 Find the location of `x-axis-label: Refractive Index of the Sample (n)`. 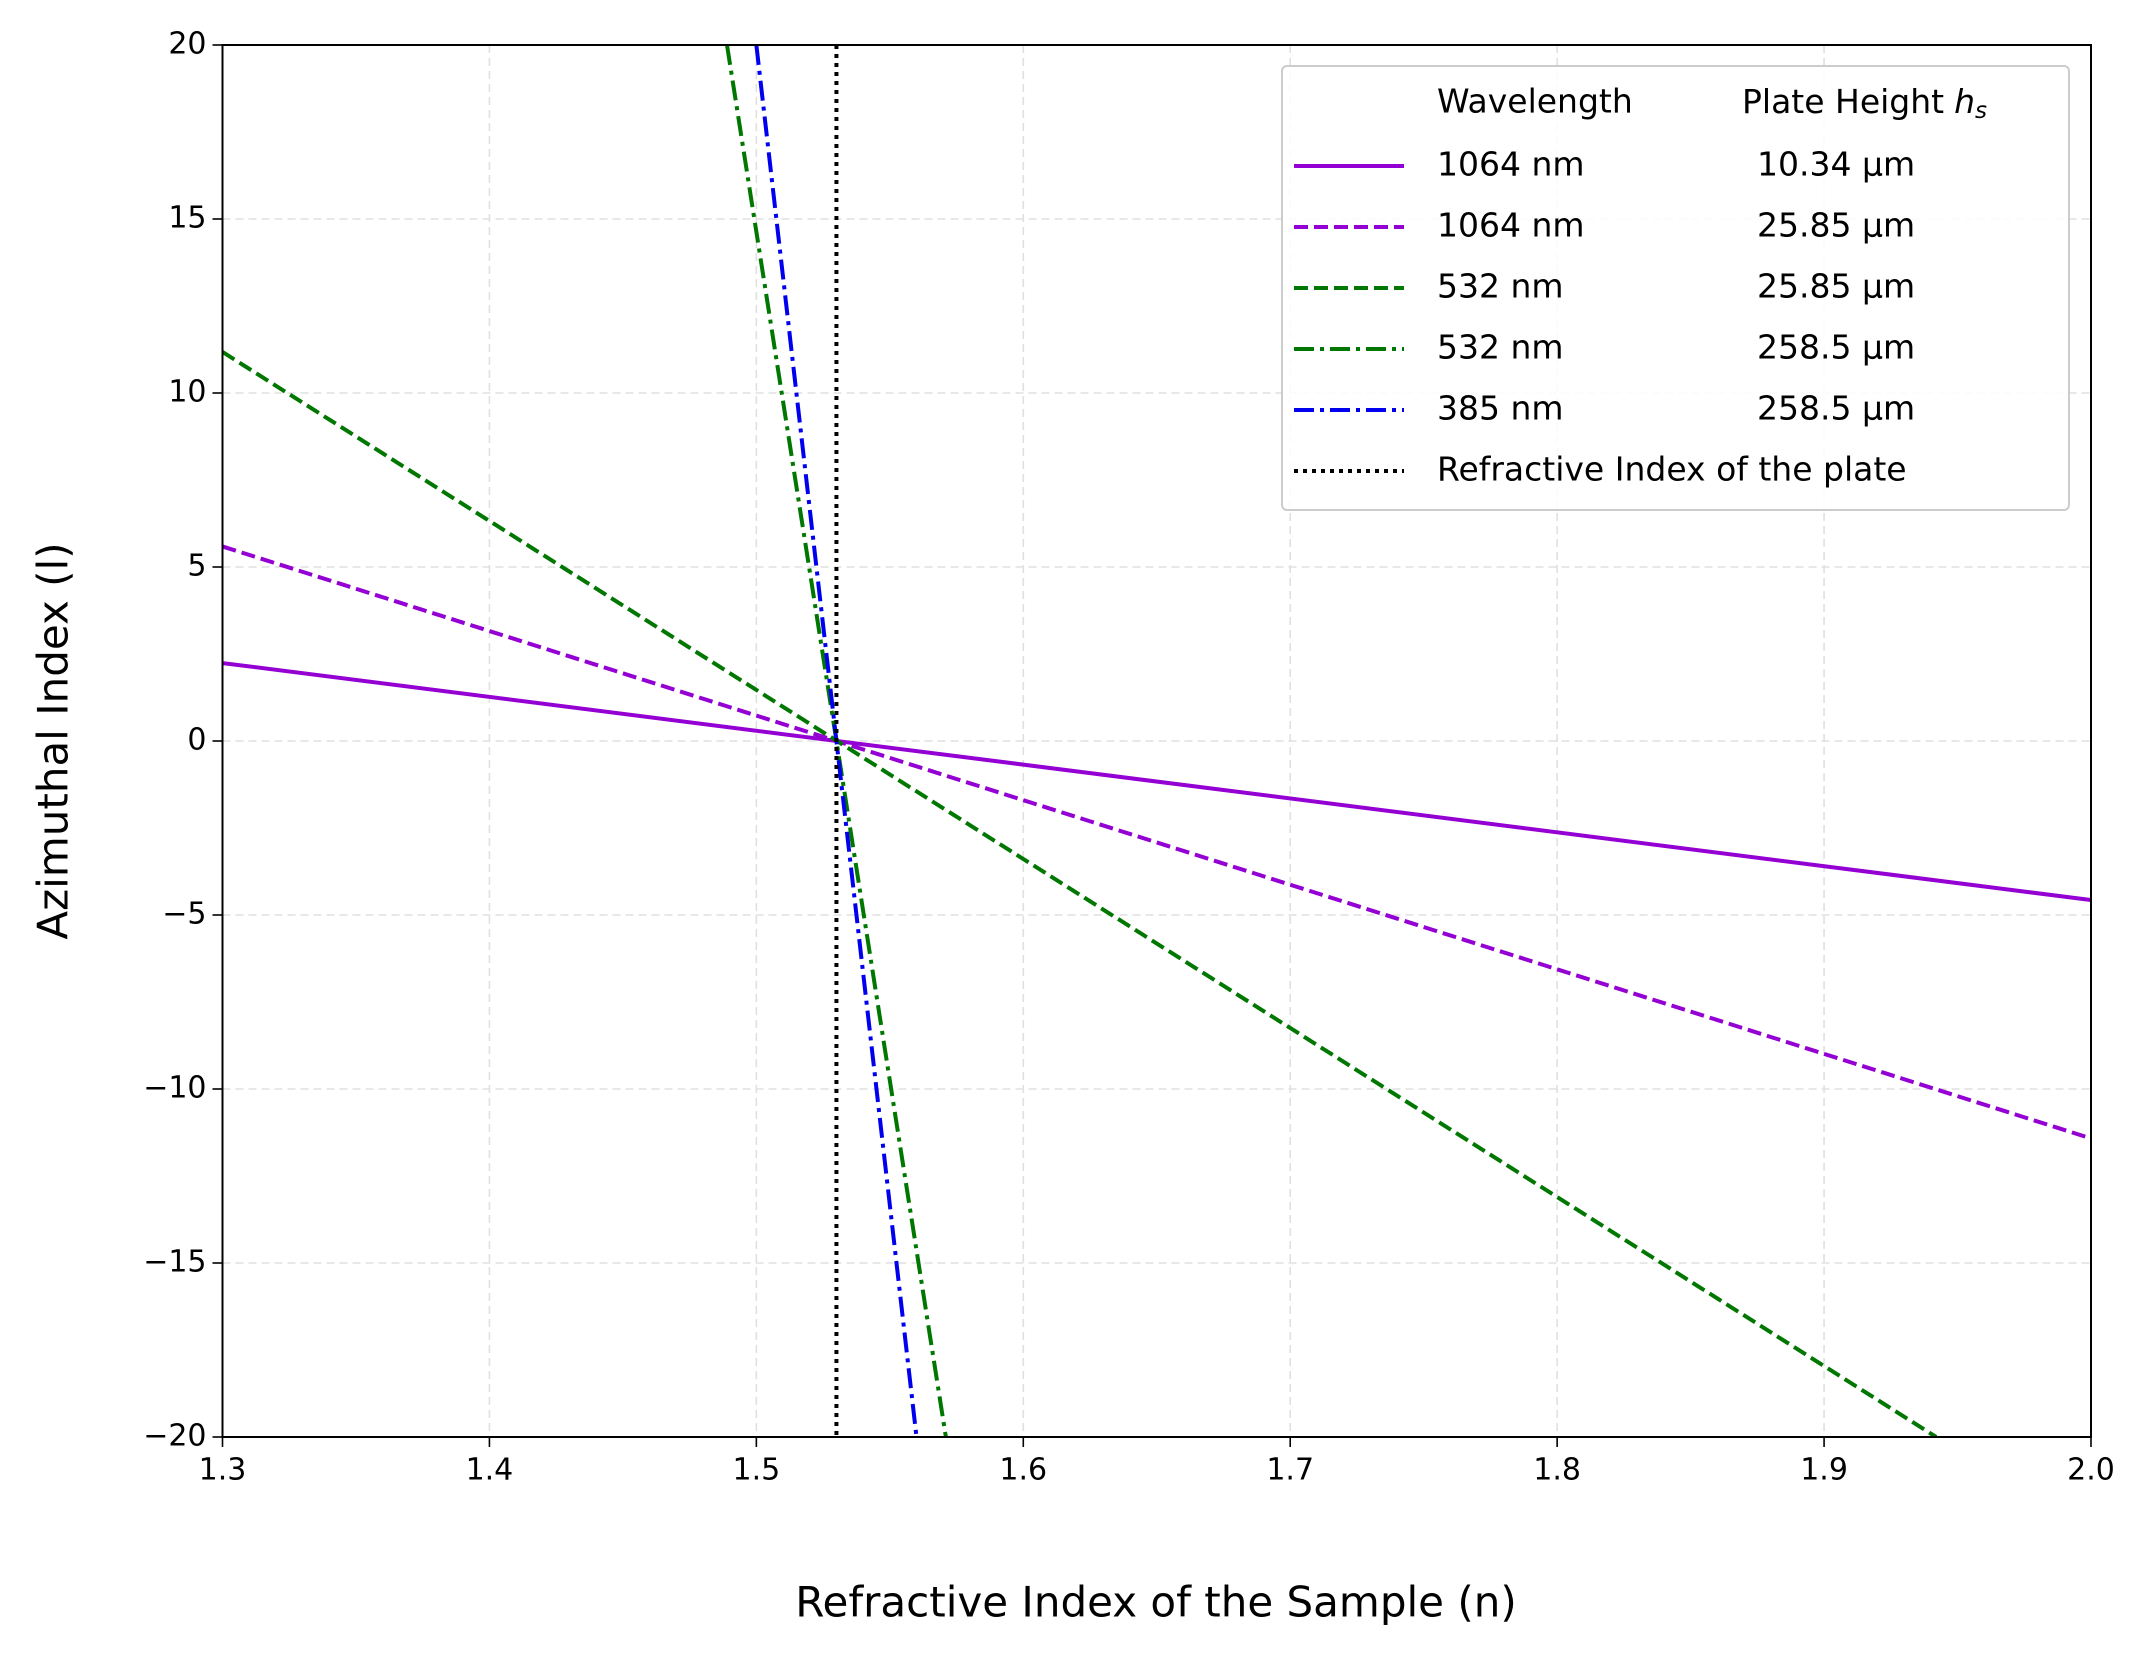

x-axis-label: Refractive Index of the Sample (n) is located at coordinates (1156, 1602).